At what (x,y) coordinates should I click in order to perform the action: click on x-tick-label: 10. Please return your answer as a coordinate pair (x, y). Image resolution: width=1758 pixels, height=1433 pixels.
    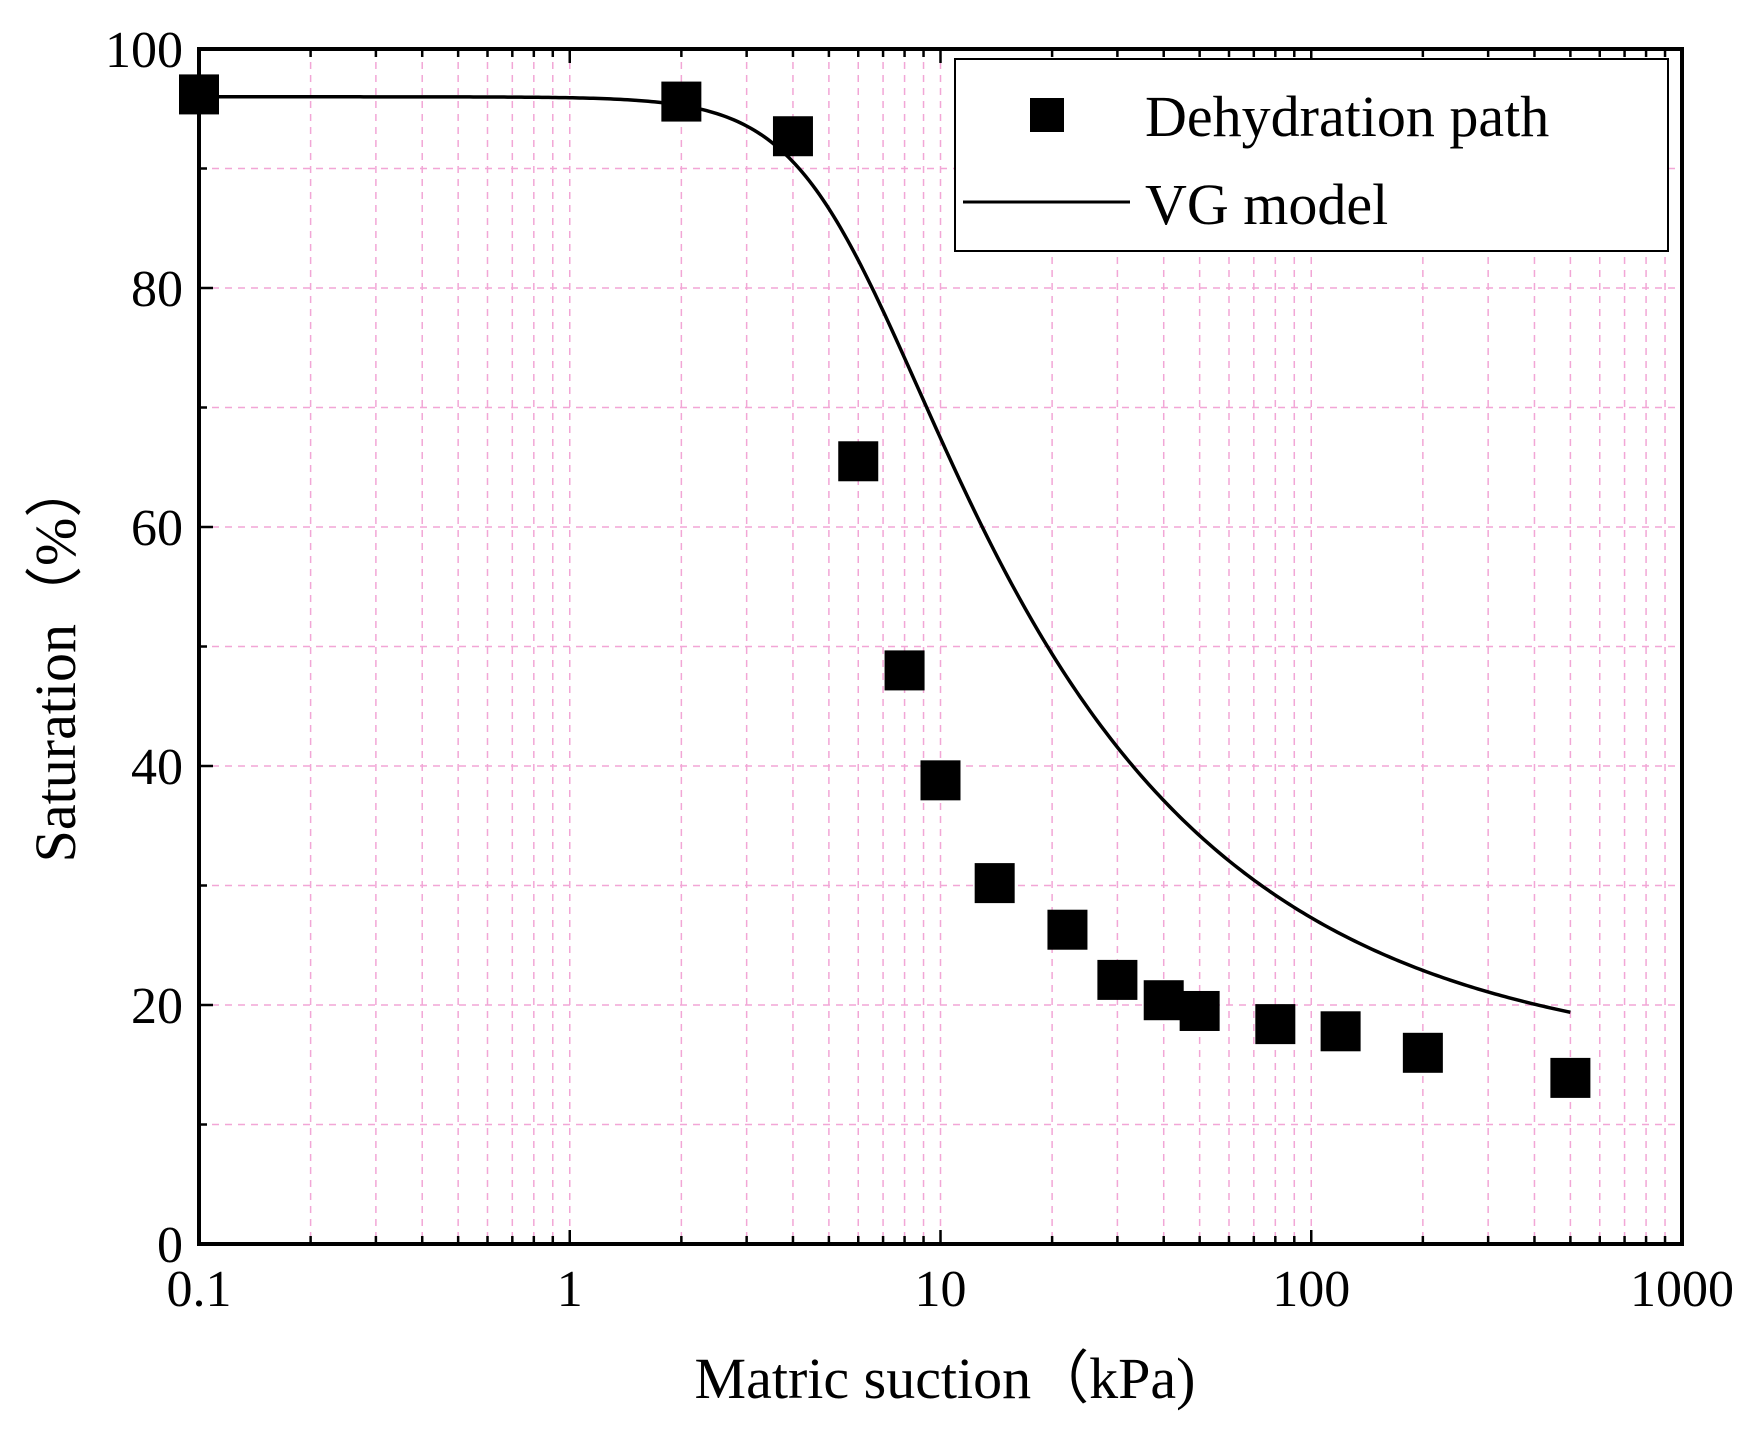
    Looking at the image, I should click on (941, 1289).